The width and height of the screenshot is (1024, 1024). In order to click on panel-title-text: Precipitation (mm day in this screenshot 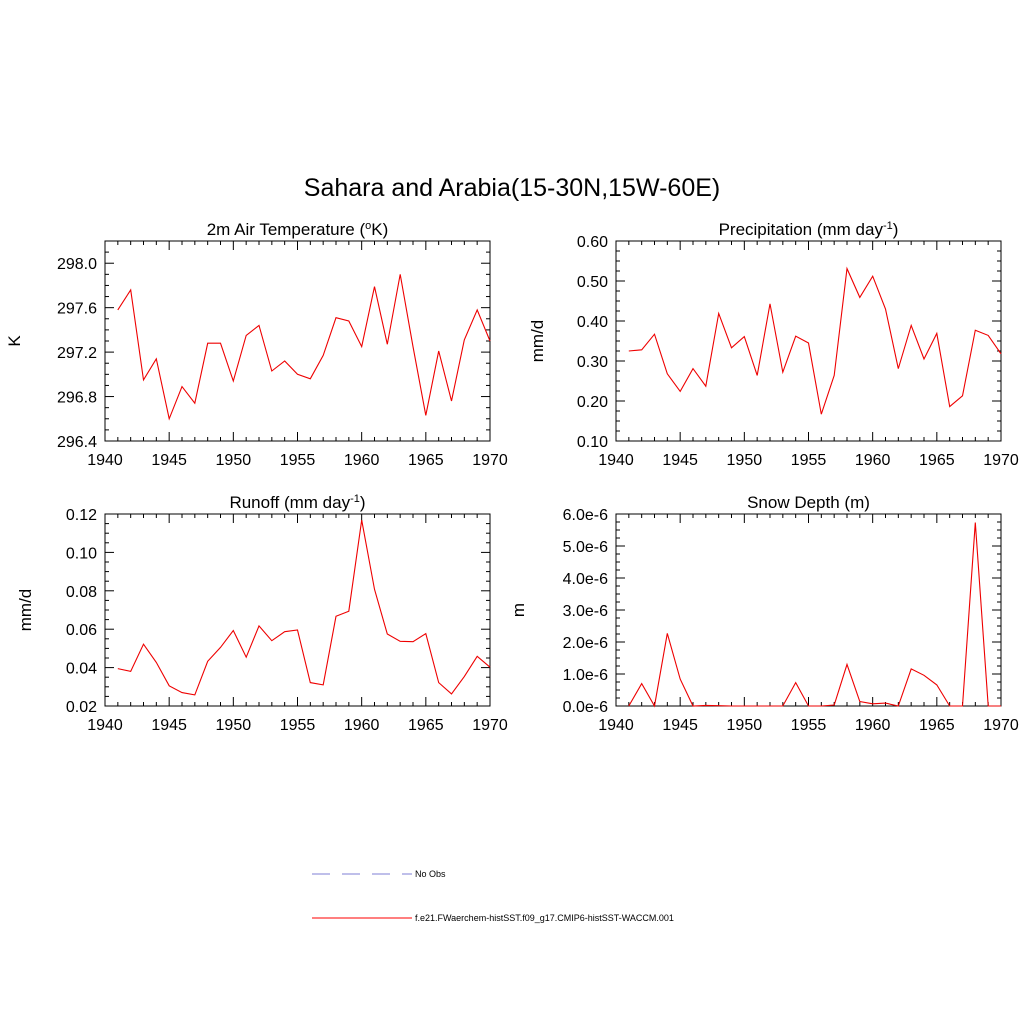, I will do `click(801, 229)`.